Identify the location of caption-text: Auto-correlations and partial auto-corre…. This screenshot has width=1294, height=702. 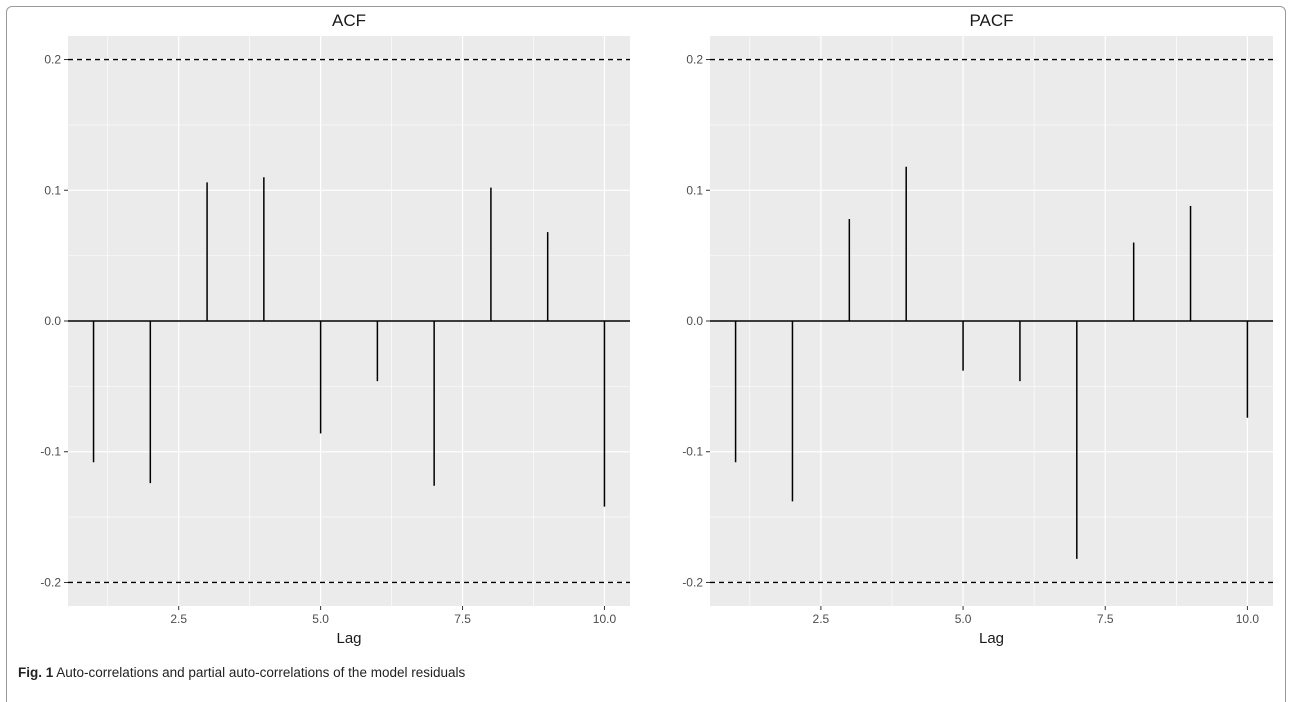
(261, 672).